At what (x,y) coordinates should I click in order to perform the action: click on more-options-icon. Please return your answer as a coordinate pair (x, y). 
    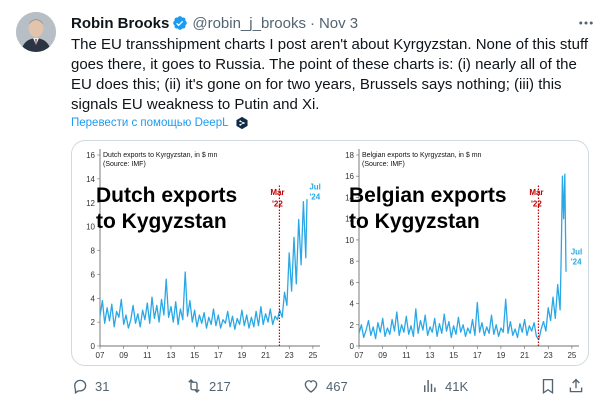
    Looking at the image, I should click on (586, 25).